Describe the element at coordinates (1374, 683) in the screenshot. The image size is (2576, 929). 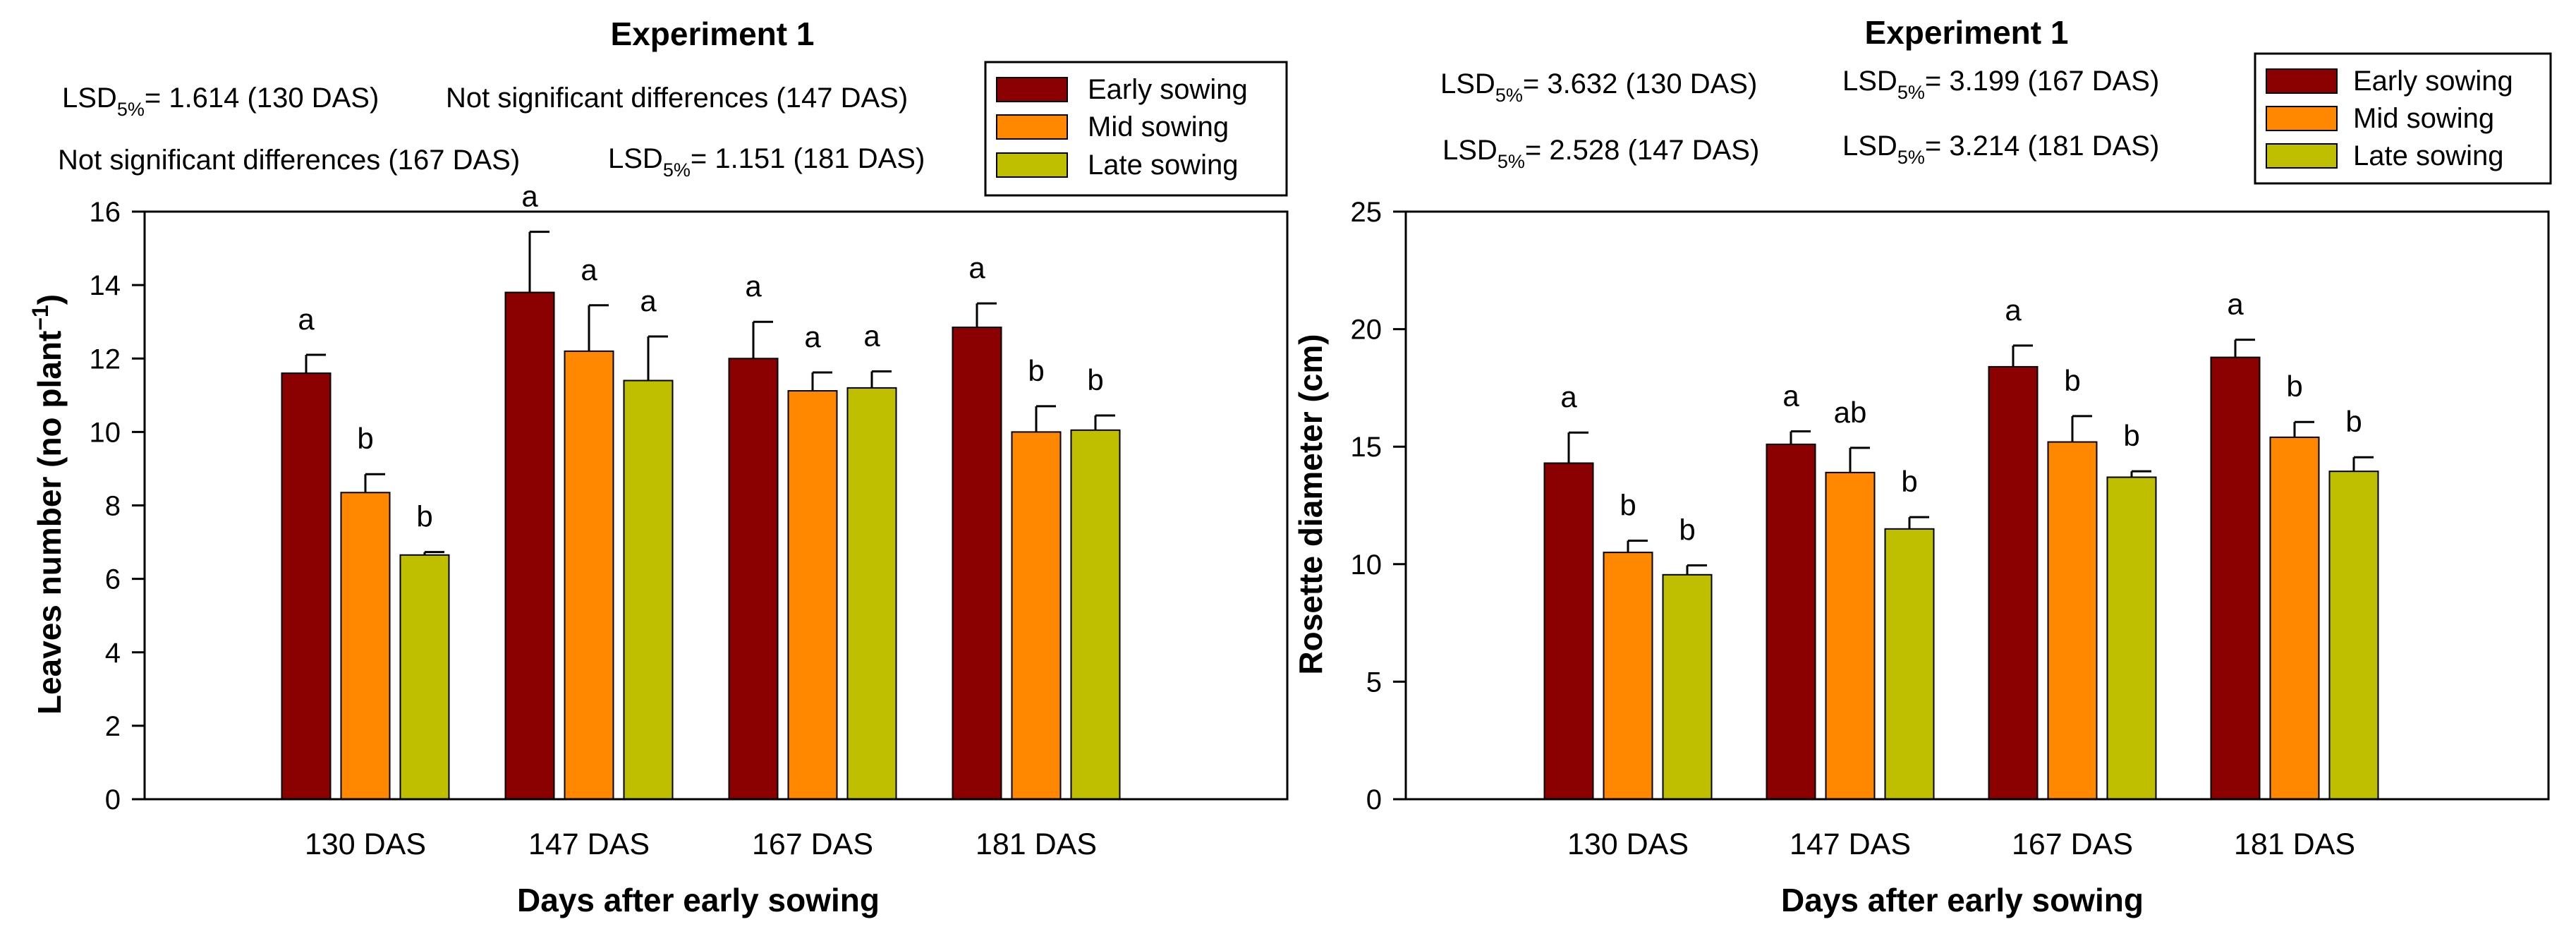
I see `y-tick-label: 5` at that location.